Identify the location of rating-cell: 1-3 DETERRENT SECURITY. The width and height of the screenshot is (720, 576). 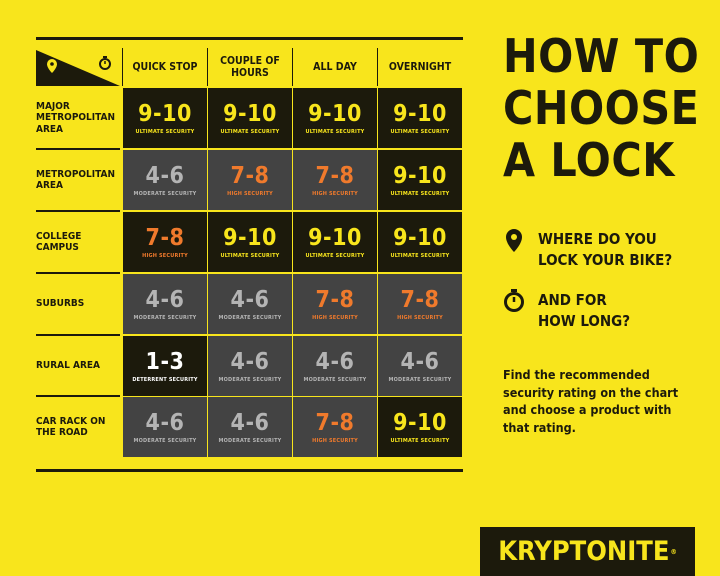
(165, 366).